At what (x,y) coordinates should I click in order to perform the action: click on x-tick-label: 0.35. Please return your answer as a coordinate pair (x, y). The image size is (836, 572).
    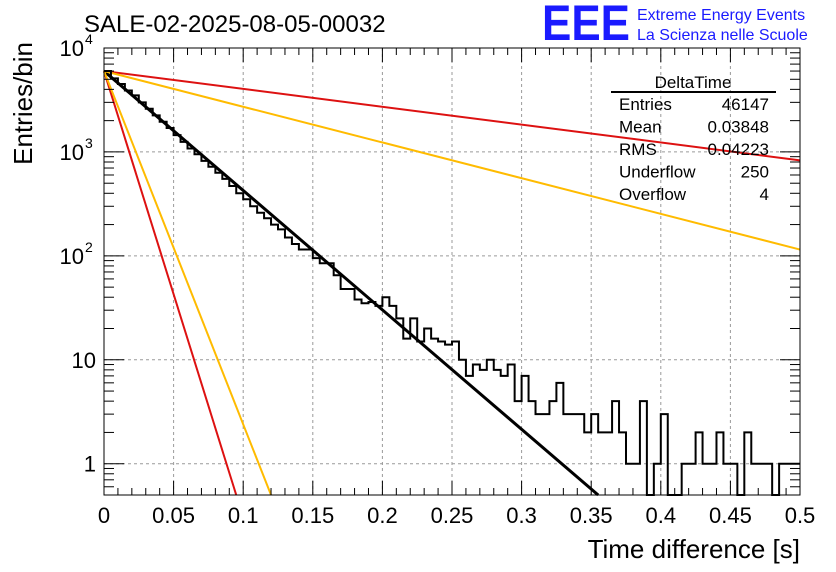
    Looking at the image, I should click on (591, 515).